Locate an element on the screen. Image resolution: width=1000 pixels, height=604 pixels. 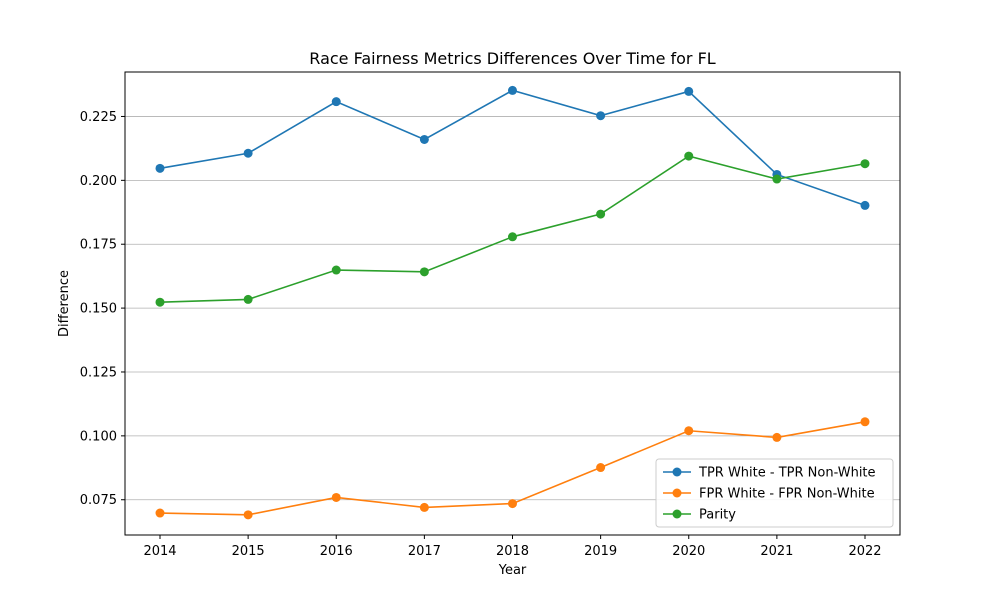
x-tick-label: 2019 is located at coordinates (600, 551).